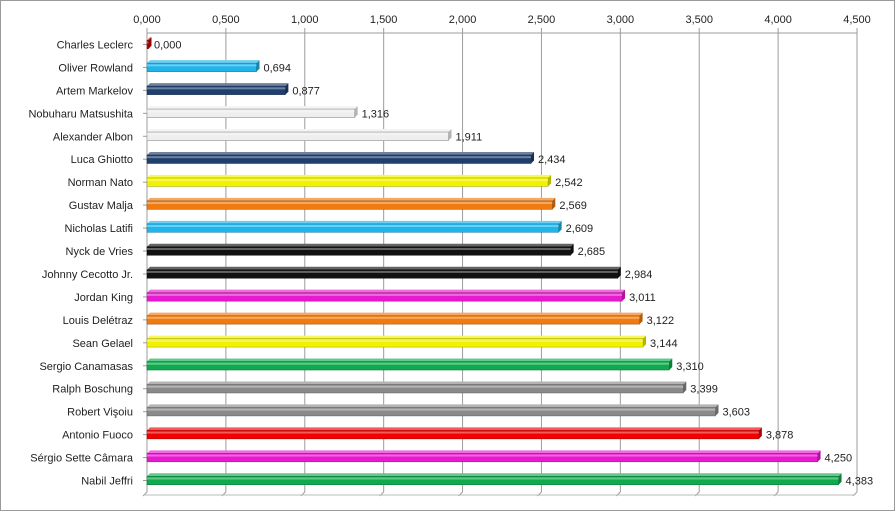 This screenshot has width=895, height=511. What do you see at coordinates (101, 206) in the screenshot?
I see `category-label: Gustav Malja` at bounding box center [101, 206].